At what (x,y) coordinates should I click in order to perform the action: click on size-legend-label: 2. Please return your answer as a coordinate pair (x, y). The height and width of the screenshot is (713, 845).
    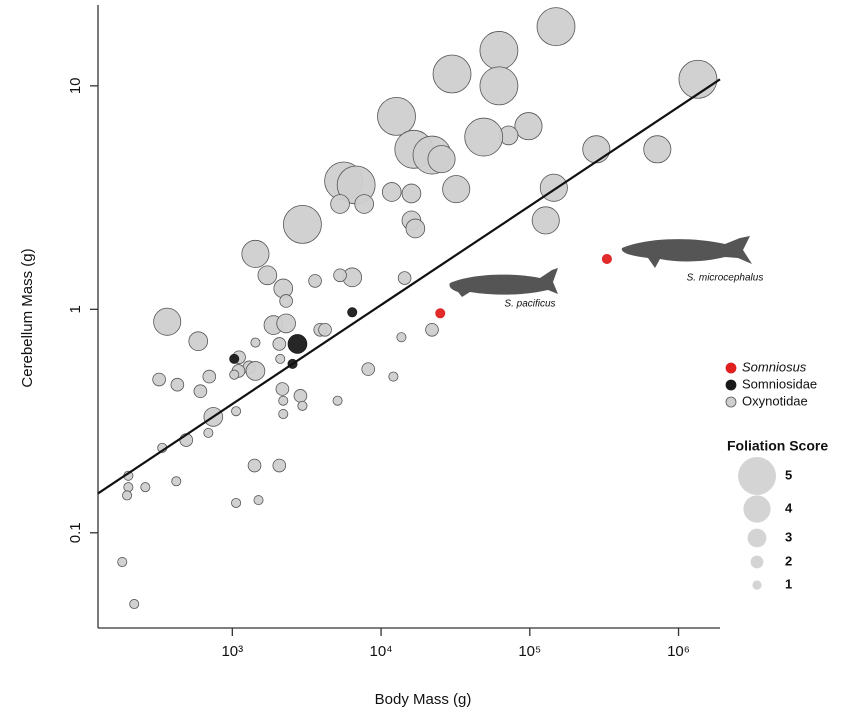
    Looking at the image, I should click on (788, 560).